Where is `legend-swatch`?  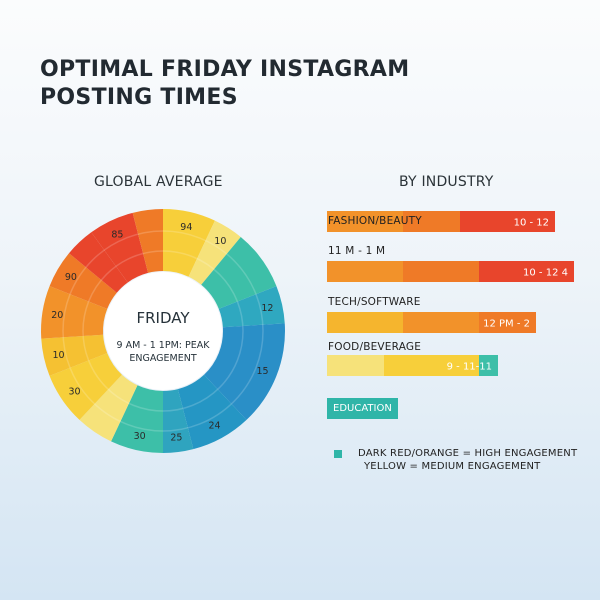
legend-swatch is located at coordinates (338, 454).